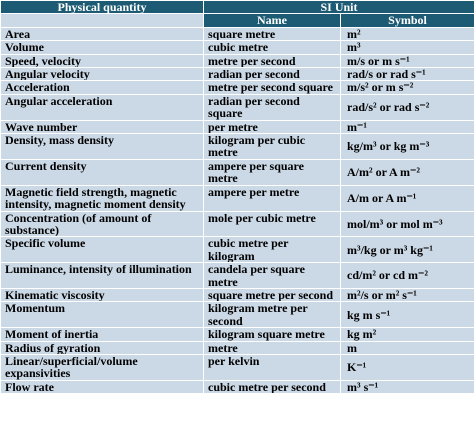 This screenshot has width=474, height=440. What do you see at coordinates (406, 250) in the screenshot?
I see `unit-symbol-cell: m³/kg or m³ kg⁻¹` at bounding box center [406, 250].